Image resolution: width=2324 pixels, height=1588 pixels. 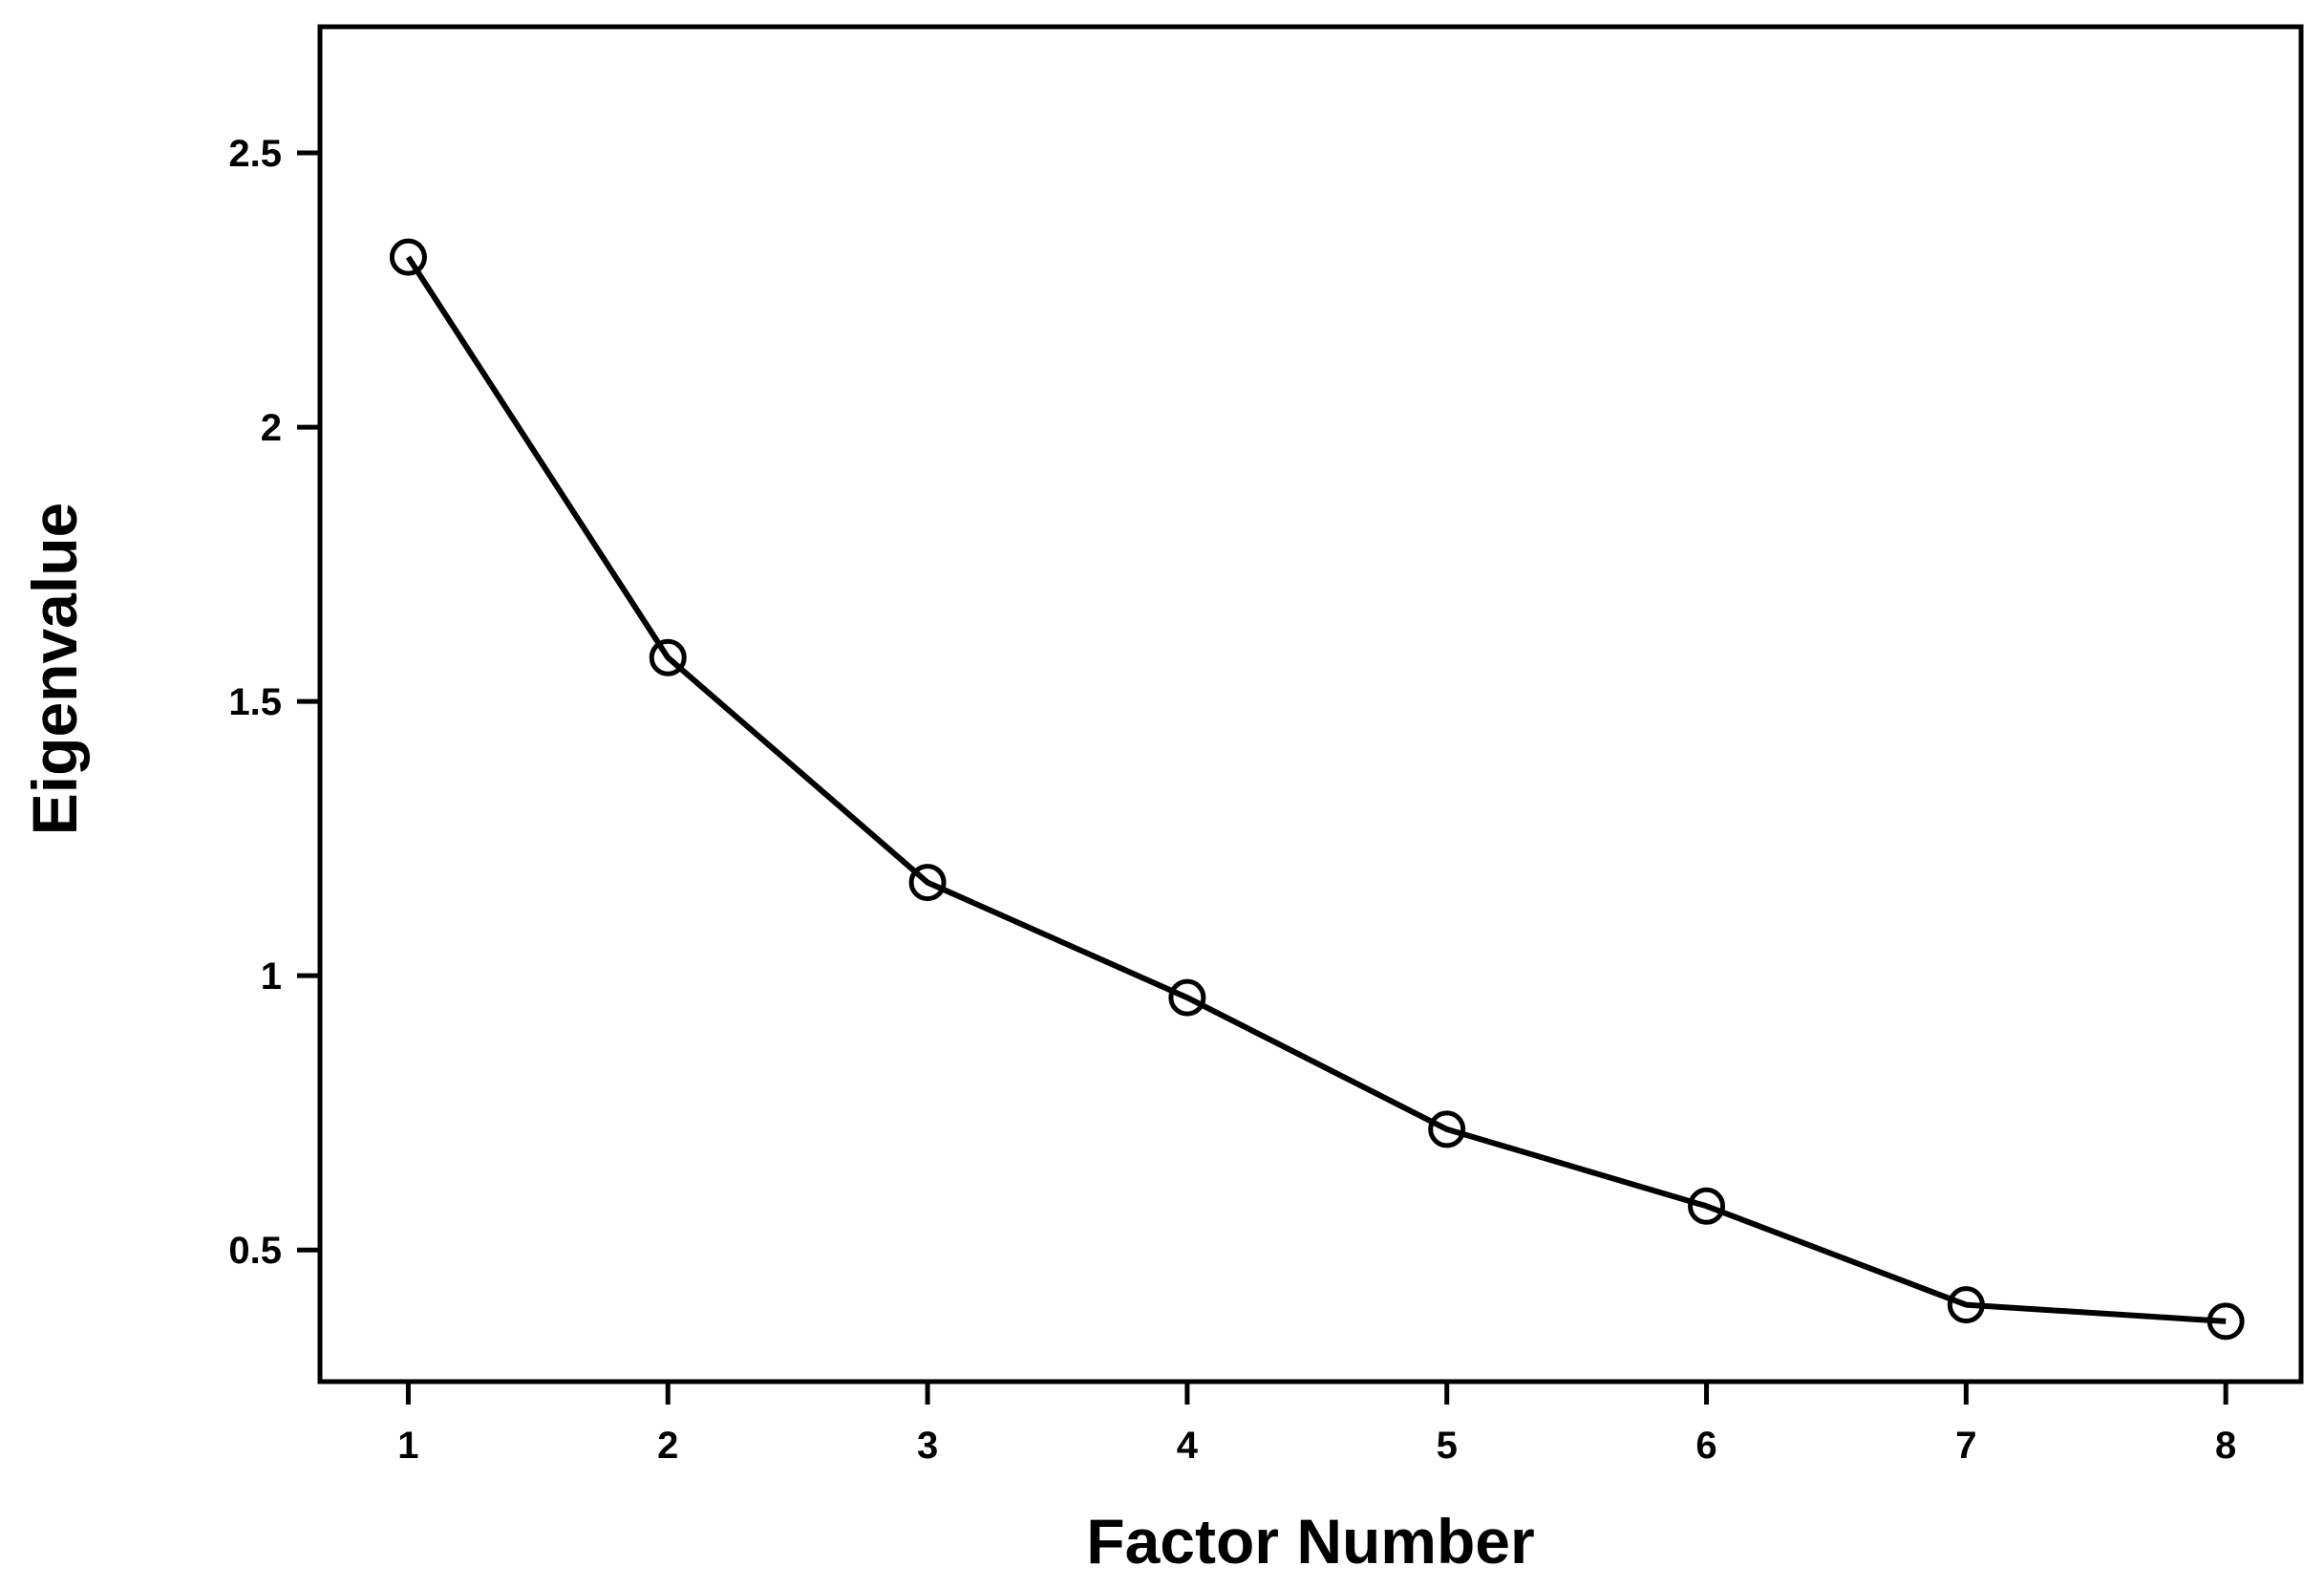 I want to click on y-tick-label: 1, so click(x=272, y=976).